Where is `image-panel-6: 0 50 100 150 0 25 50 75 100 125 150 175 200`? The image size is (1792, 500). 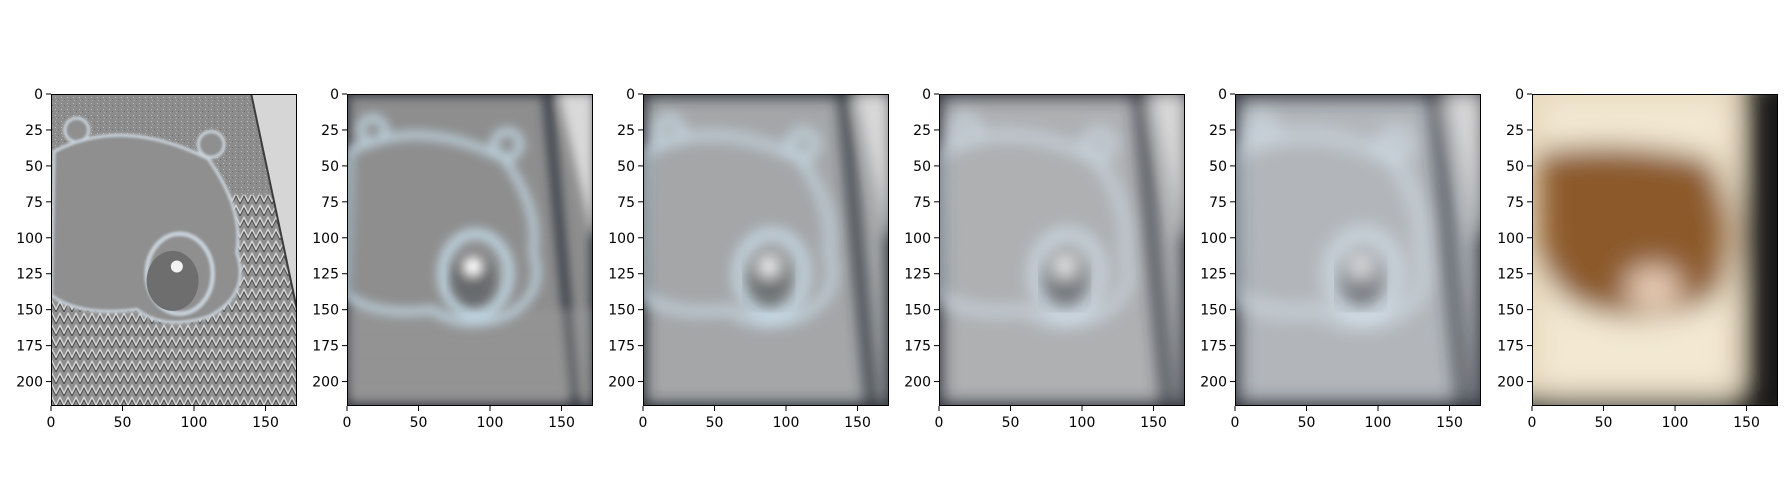 image-panel-6: 0 50 100 150 0 25 50 75 100 125 150 175 200 is located at coordinates (1637, 259).